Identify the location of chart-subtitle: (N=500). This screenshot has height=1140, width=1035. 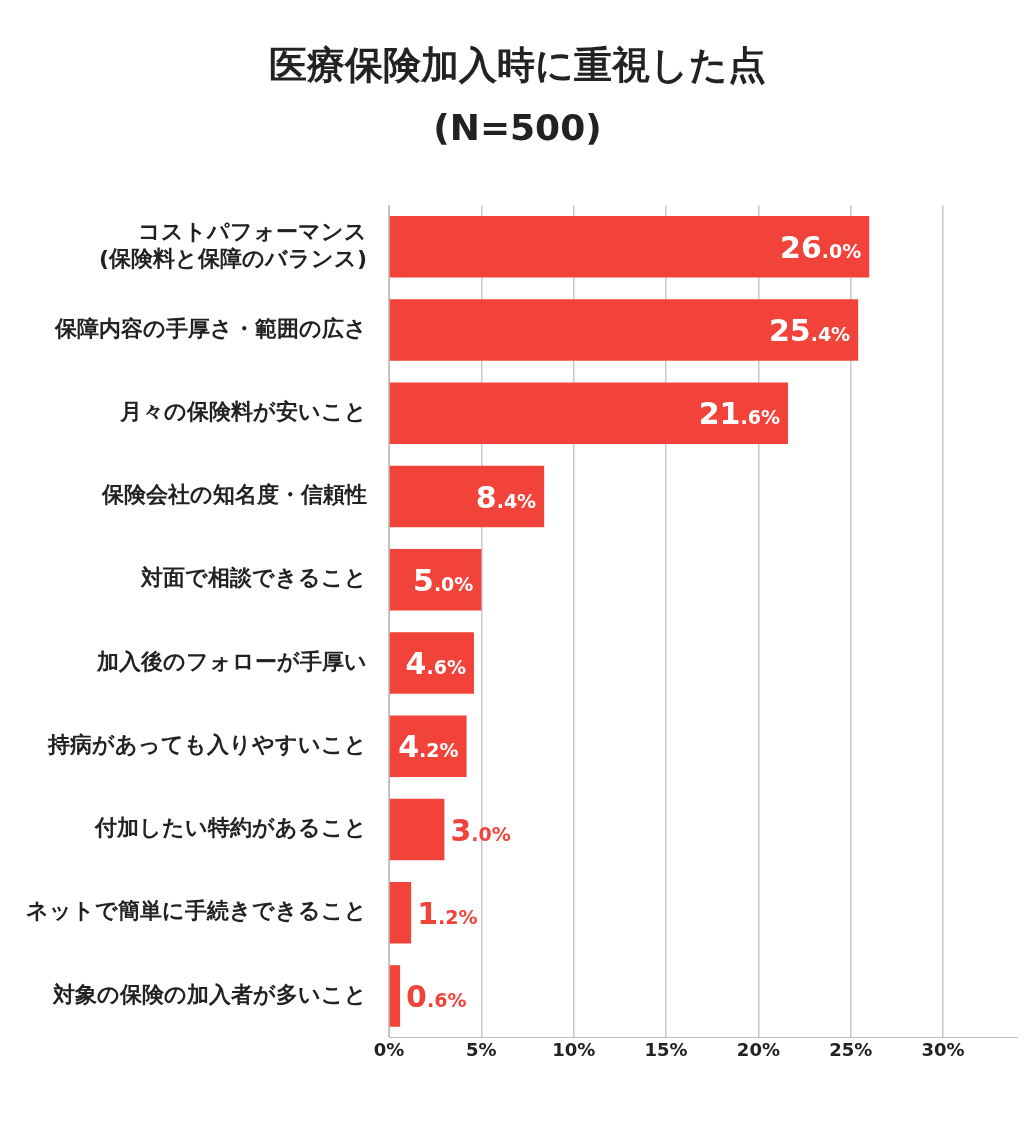
(517, 127).